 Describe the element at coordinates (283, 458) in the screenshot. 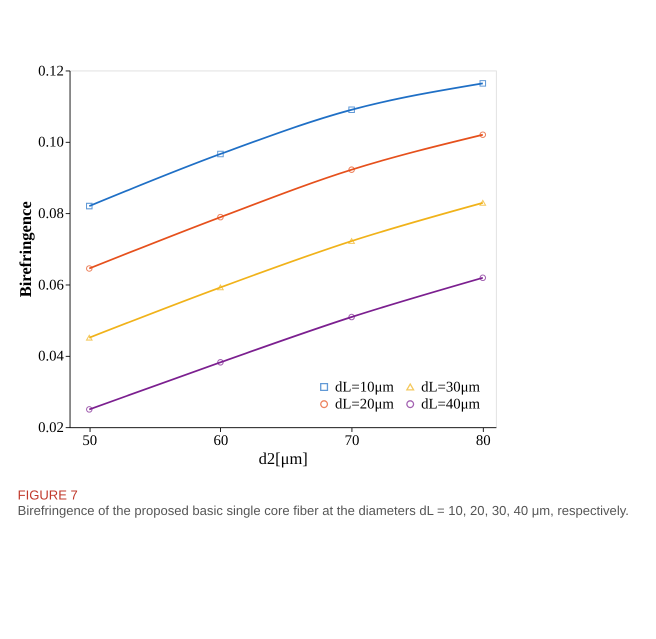

I see `x-axis-title: d2[μm]` at that location.